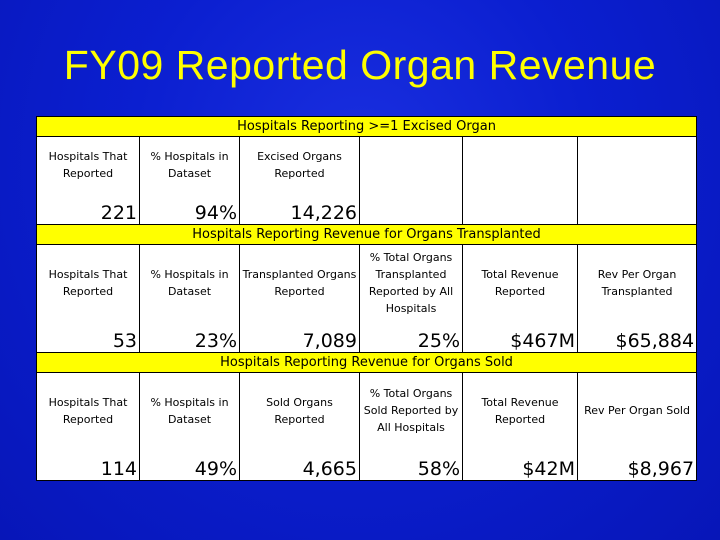 This screenshot has width=720, height=540. I want to click on value-cell: 23%, so click(189, 336).